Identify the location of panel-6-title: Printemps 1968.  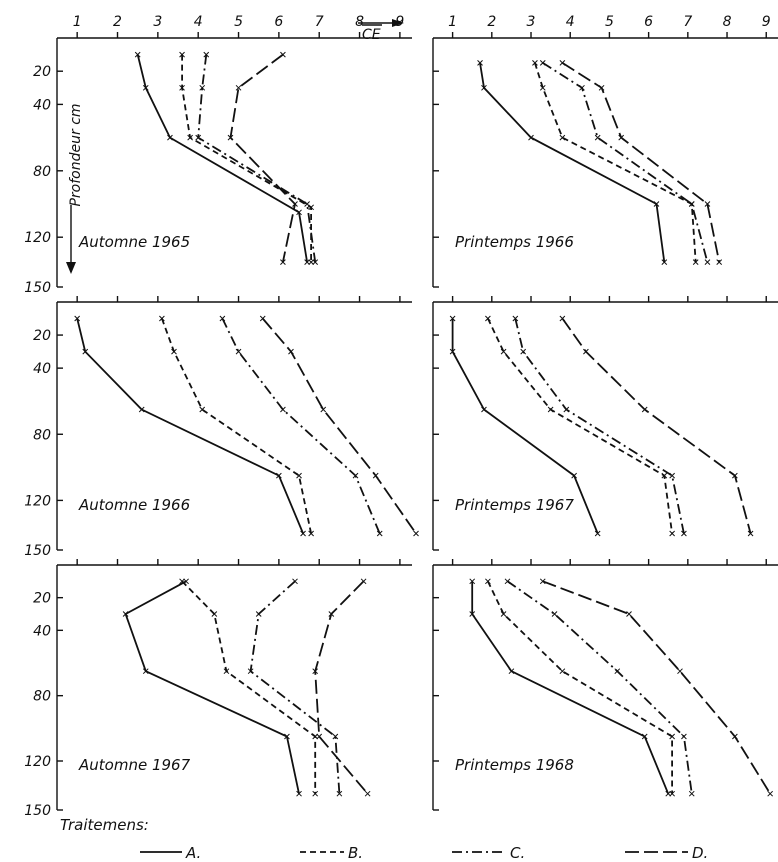
(514, 765).